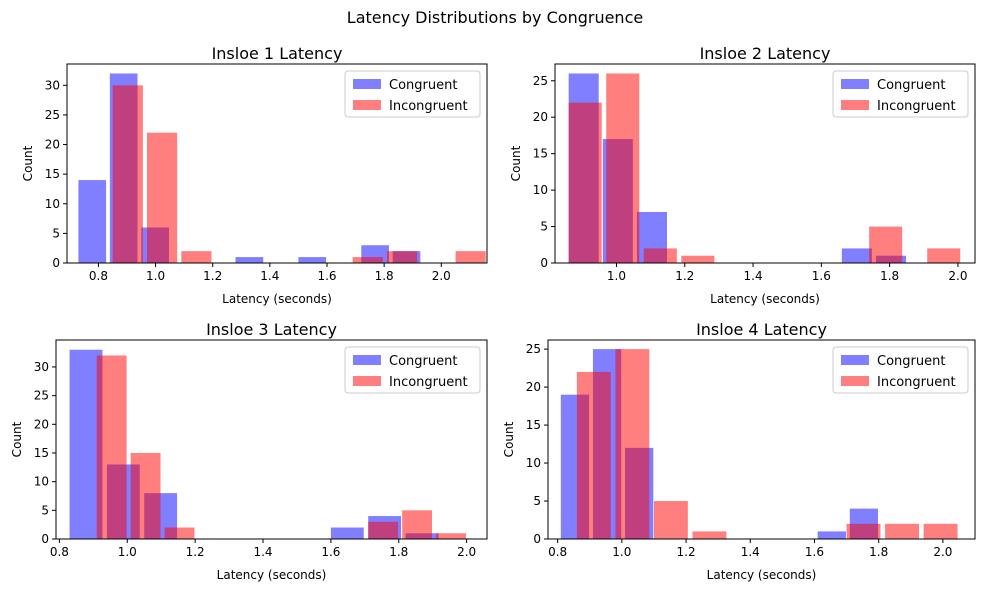 The image size is (990, 592). Describe the element at coordinates (271, 329) in the screenshot. I see `subplot-title: Insloe 3 Latency` at that location.